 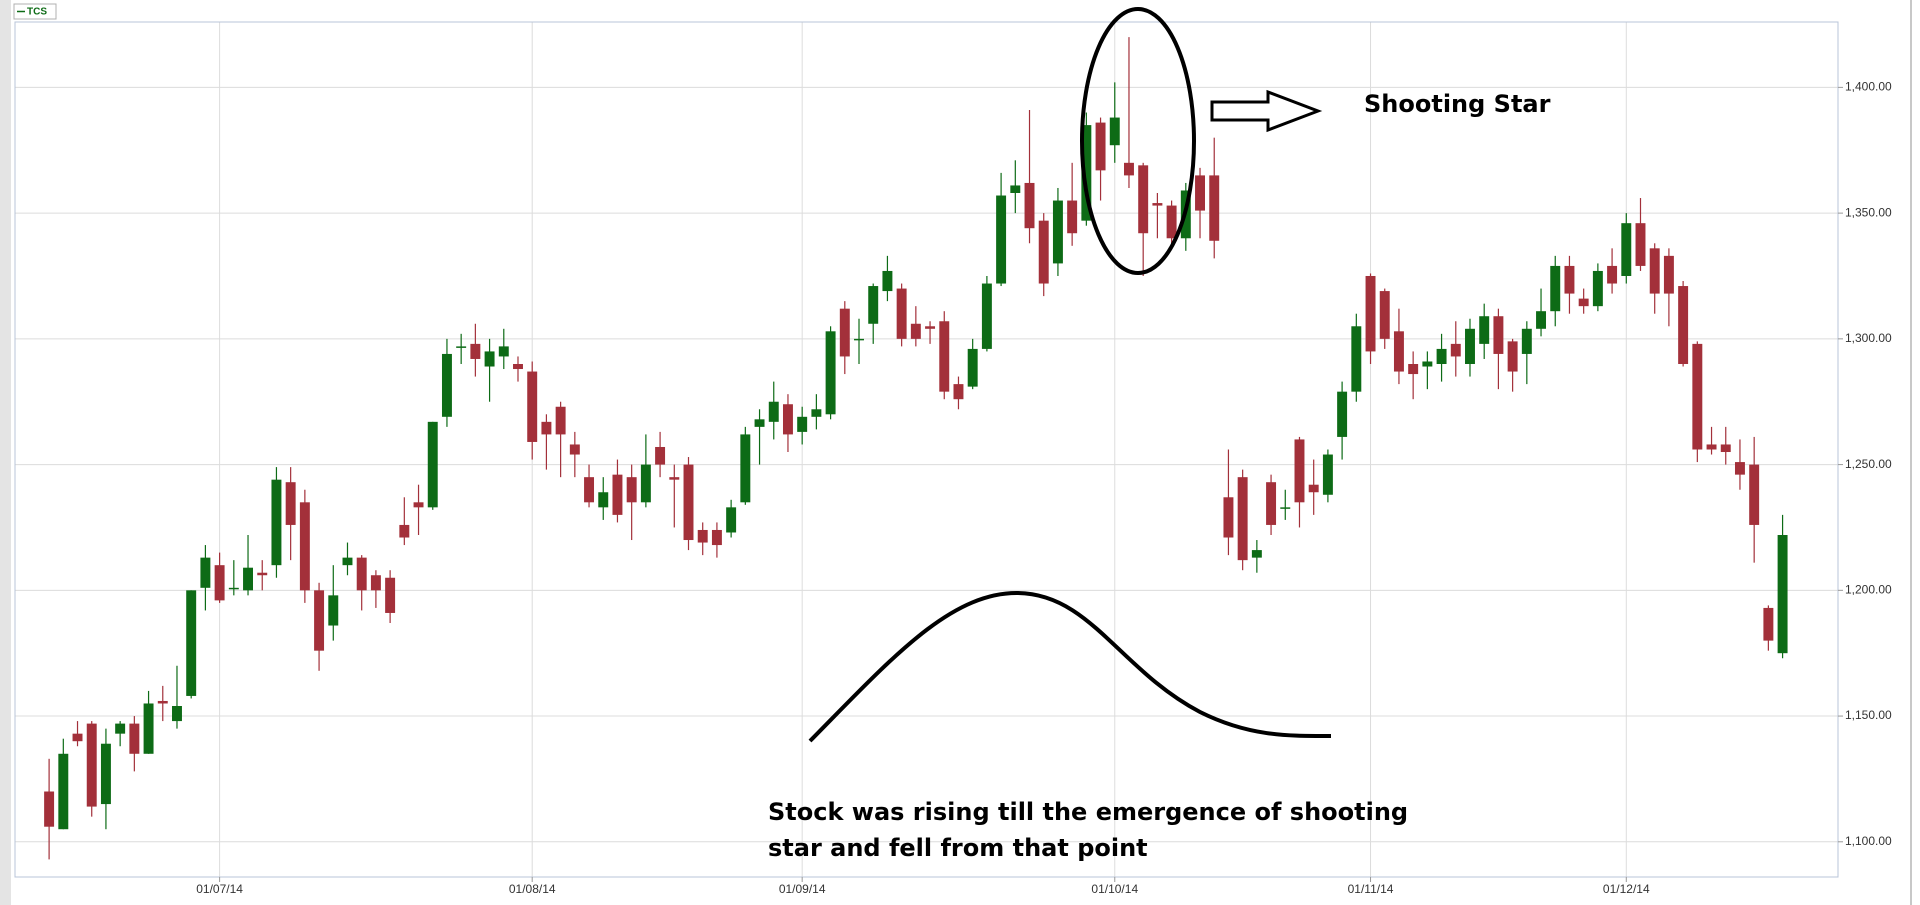 What do you see at coordinates (1868, 464) in the screenshot?
I see `y-tick-label: 1,250.00` at bounding box center [1868, 464].